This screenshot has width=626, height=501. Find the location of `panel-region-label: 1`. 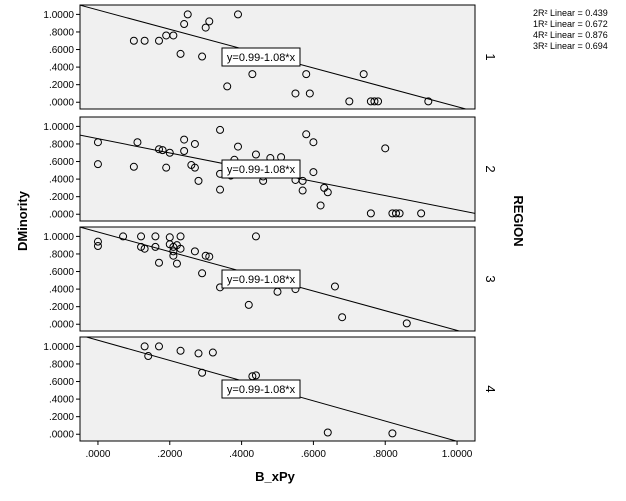

panel-region-label: 1 is located at coordinates (490, 56).